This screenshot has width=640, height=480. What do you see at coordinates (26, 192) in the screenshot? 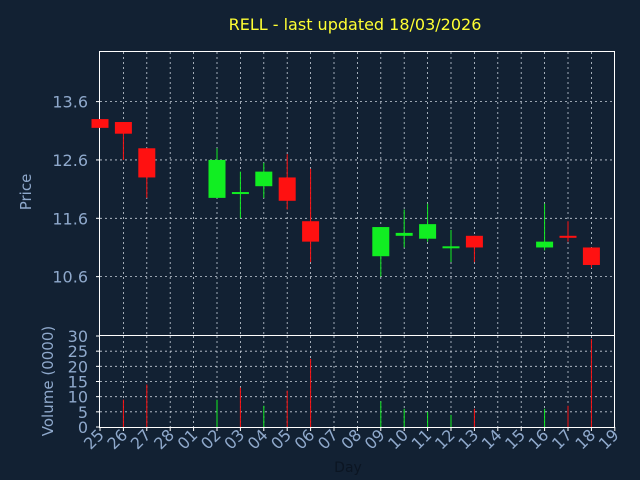
I see `price-axis-label: Price` at bounding box center [26, 192].